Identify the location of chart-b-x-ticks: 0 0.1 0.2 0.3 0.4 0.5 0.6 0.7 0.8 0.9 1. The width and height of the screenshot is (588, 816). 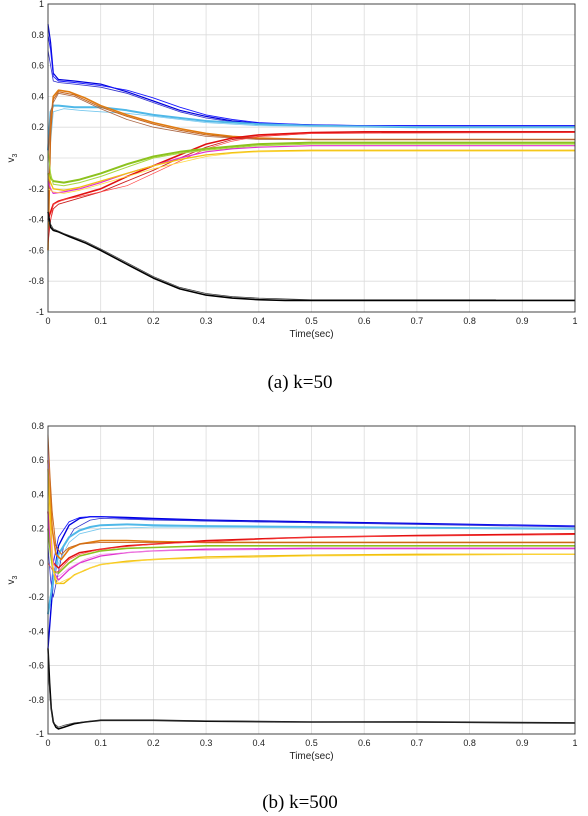
(311, 743).